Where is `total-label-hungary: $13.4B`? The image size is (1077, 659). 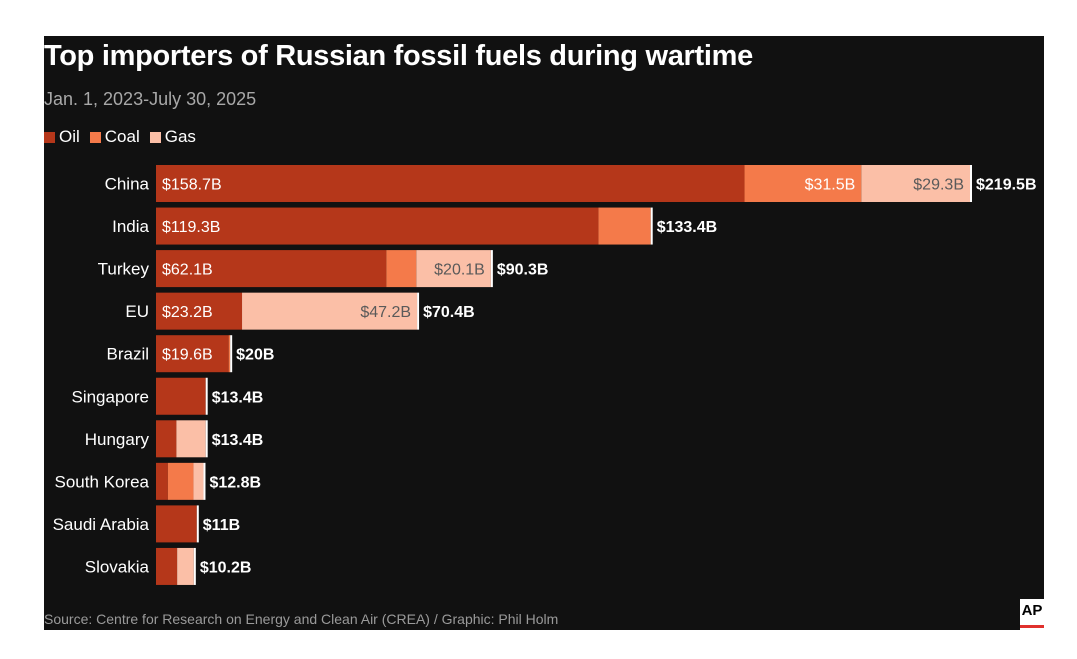
total-label-hungary: $13.4B is located at coordinates (238, 440).